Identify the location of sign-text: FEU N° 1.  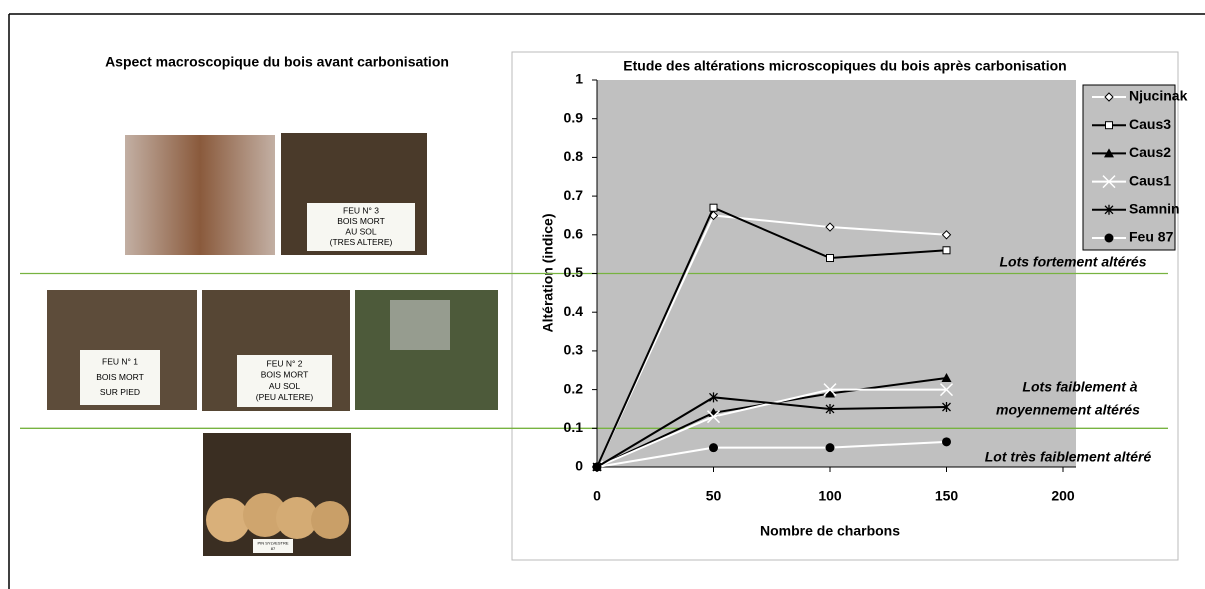
(120, 361).